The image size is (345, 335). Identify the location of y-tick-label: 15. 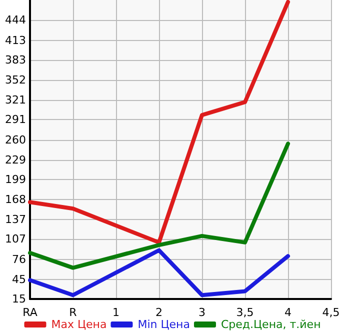
(19, 299).